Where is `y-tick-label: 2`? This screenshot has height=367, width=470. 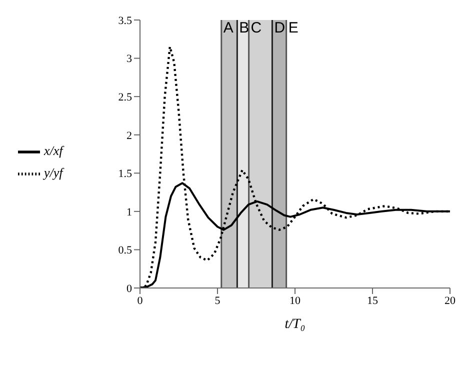
y-tick-label: 2 is located at coordinates (129, 136).